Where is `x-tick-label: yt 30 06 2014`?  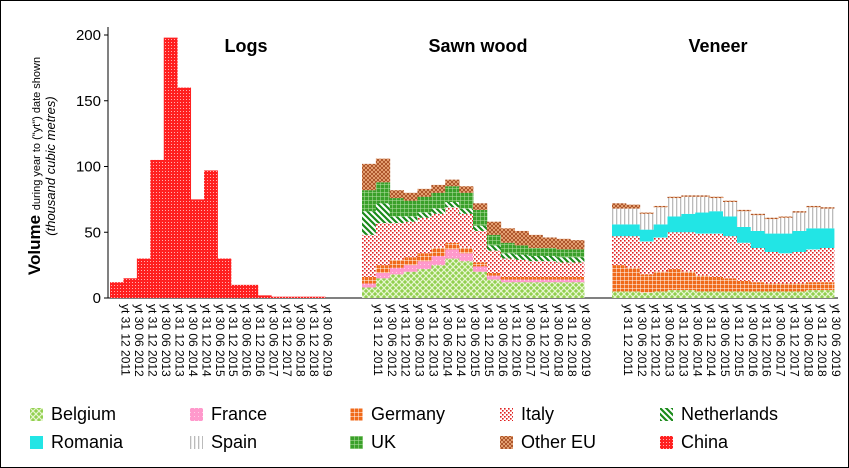 x-tick-label: yt 30 06 2014 is located at coordinates (193, 340).